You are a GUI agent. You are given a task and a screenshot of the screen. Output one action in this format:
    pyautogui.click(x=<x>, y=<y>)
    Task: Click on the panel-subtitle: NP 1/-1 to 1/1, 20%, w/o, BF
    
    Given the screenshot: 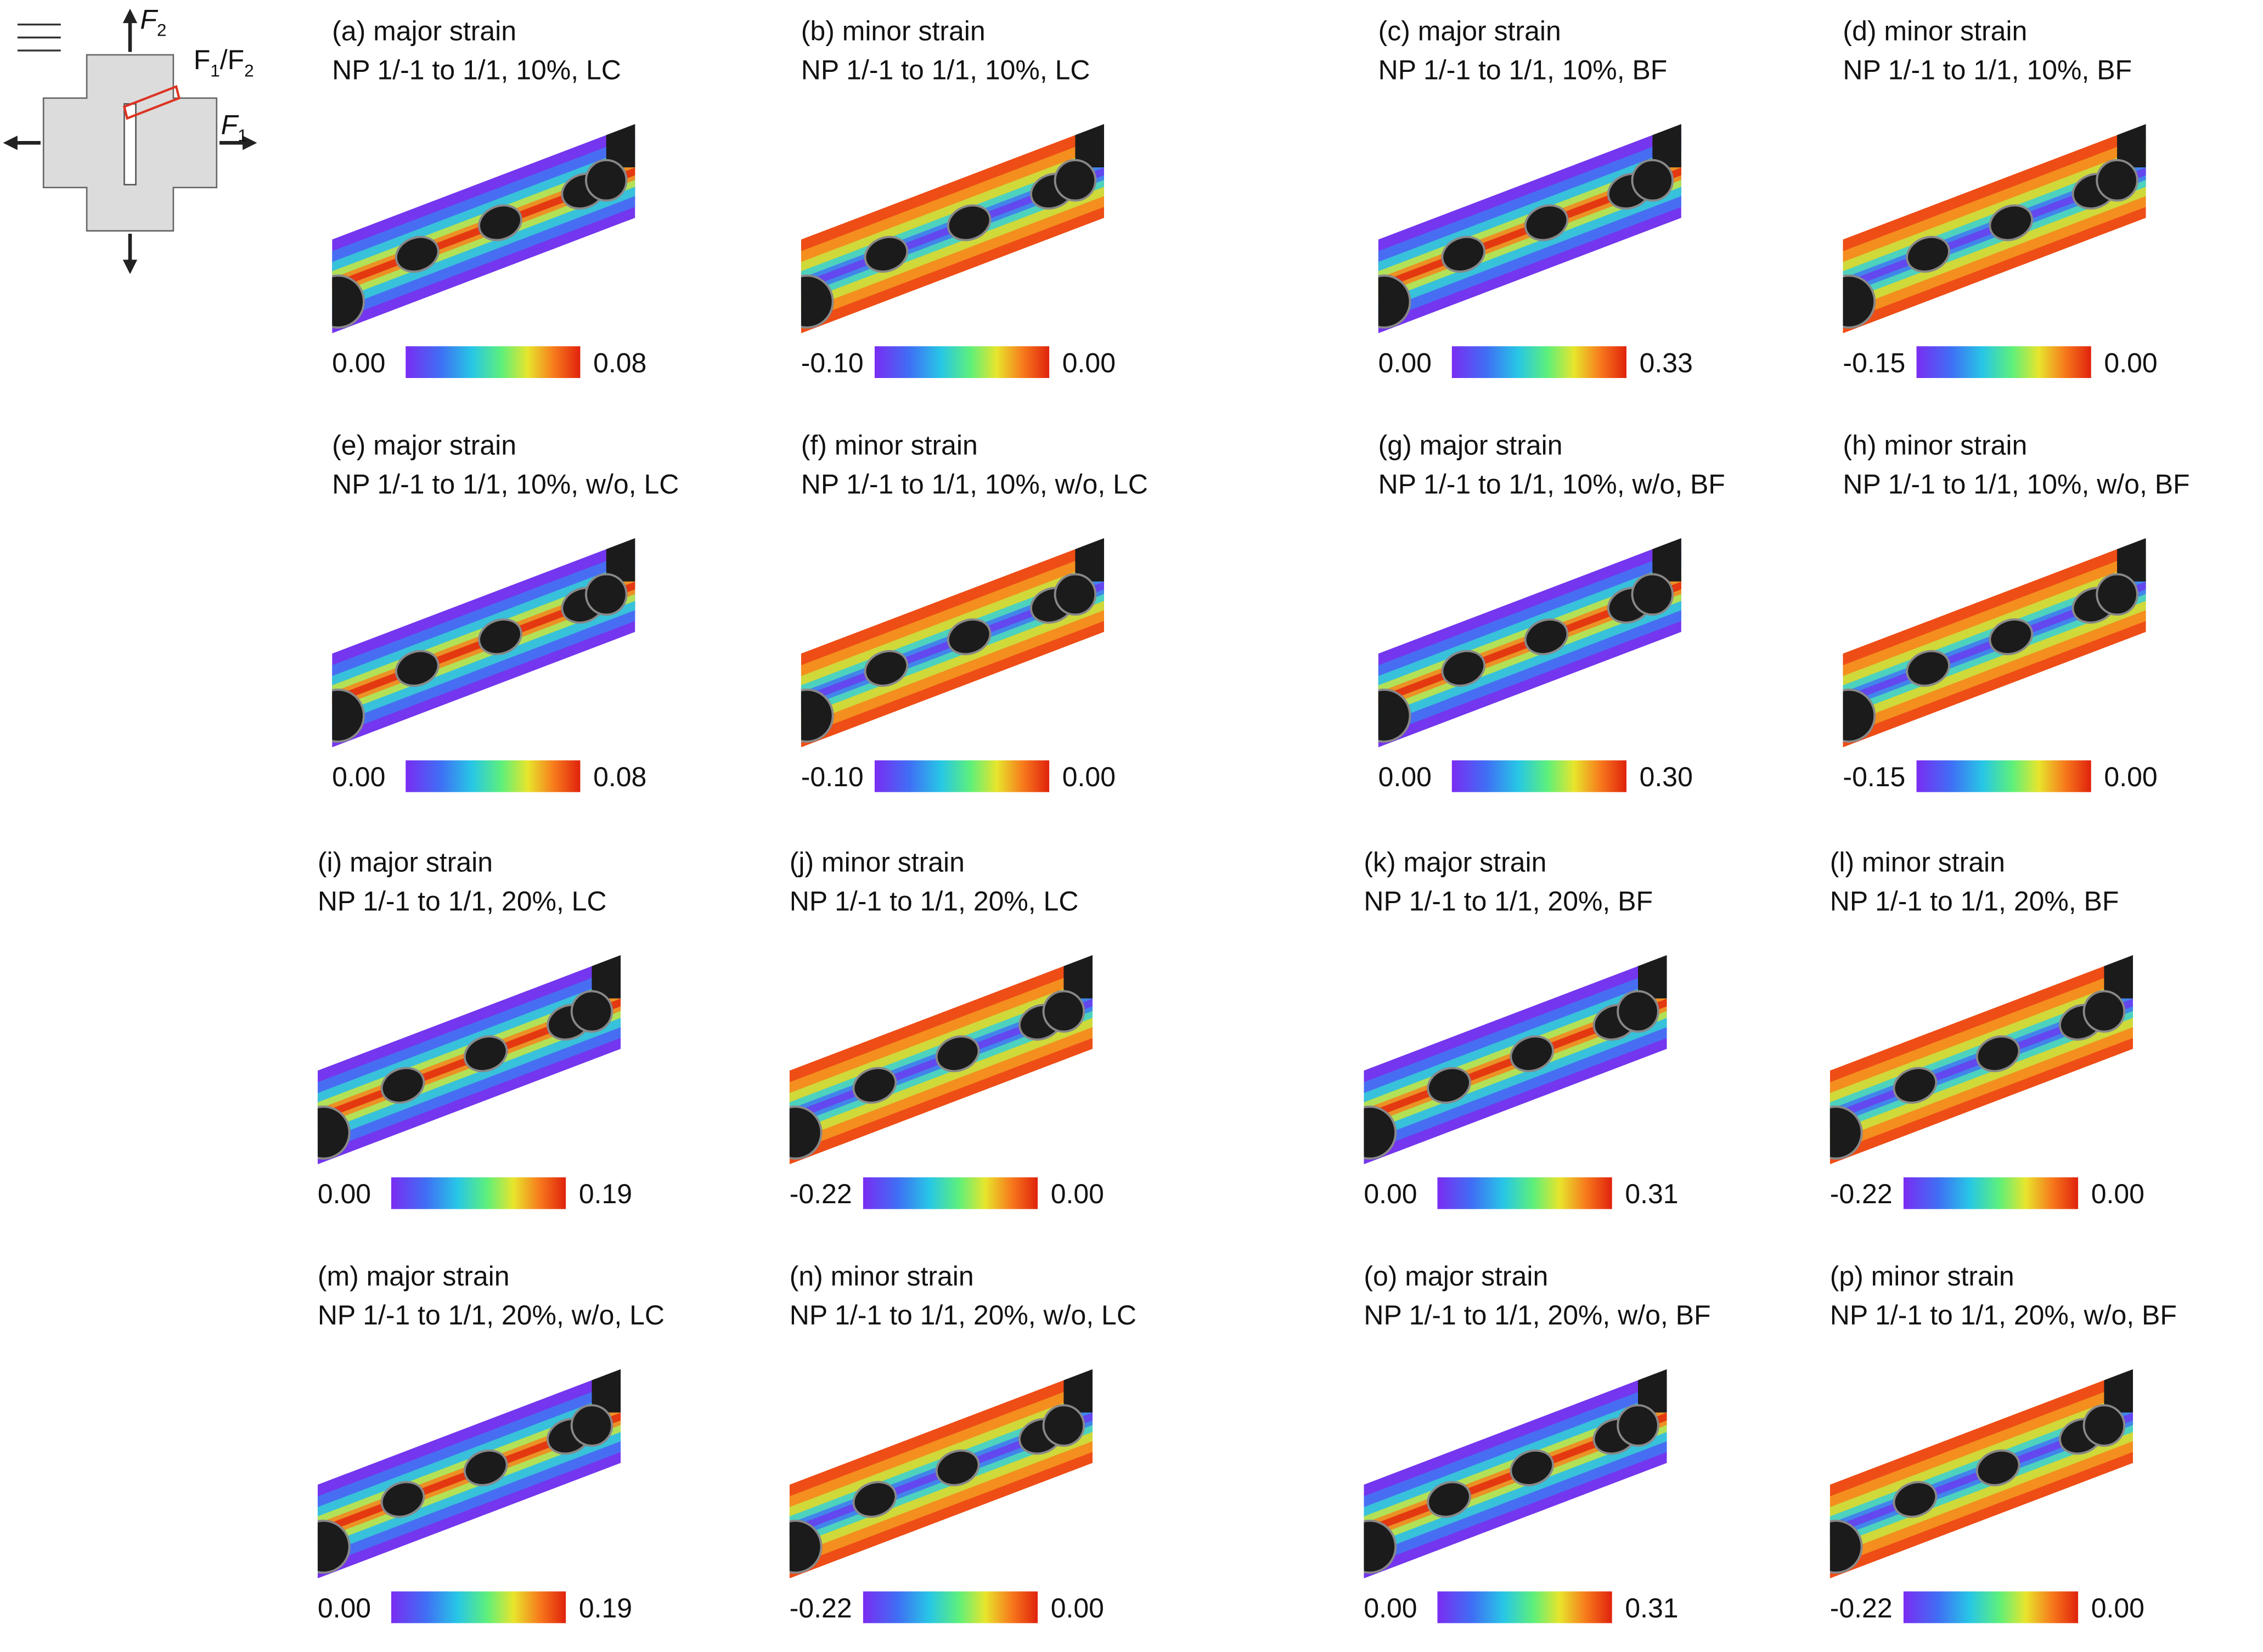 What is the action you would take?
    pyautogui.click(x=2003, y=1315)
    